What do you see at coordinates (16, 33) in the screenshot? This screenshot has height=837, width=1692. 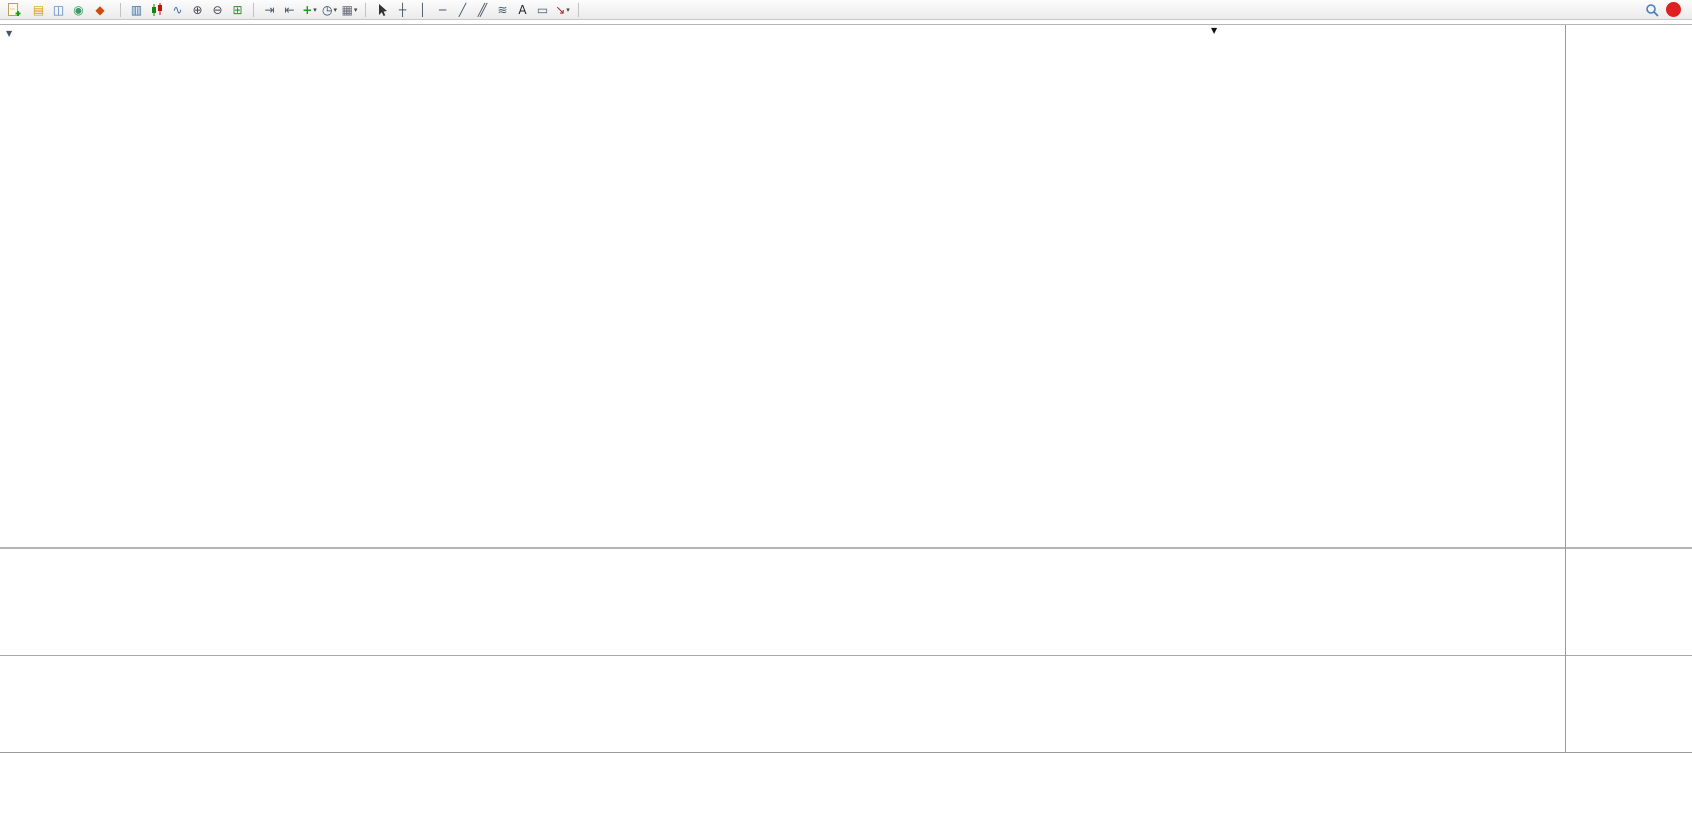 I see `chart-title: ▼` at bounding box center [16, 33].